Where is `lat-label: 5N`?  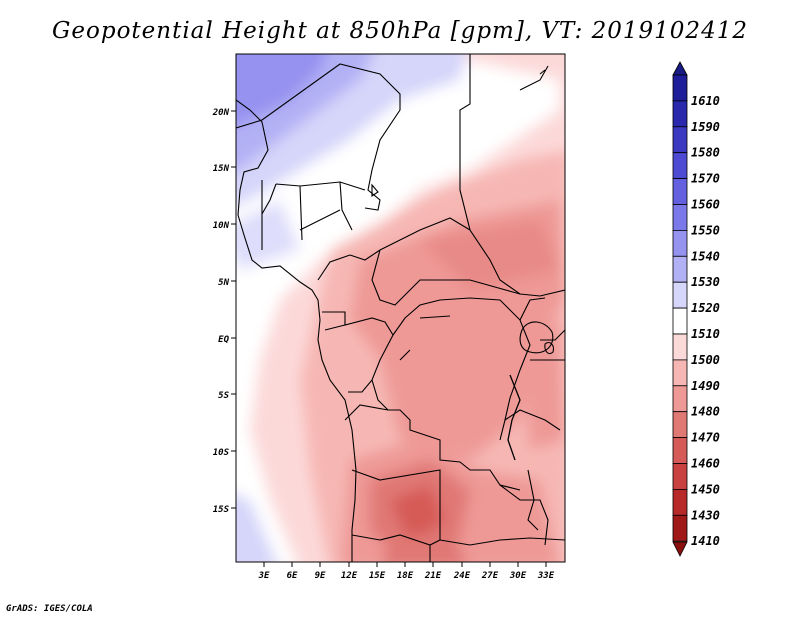
lat-label: 5N is located at coordinates (223, 283).